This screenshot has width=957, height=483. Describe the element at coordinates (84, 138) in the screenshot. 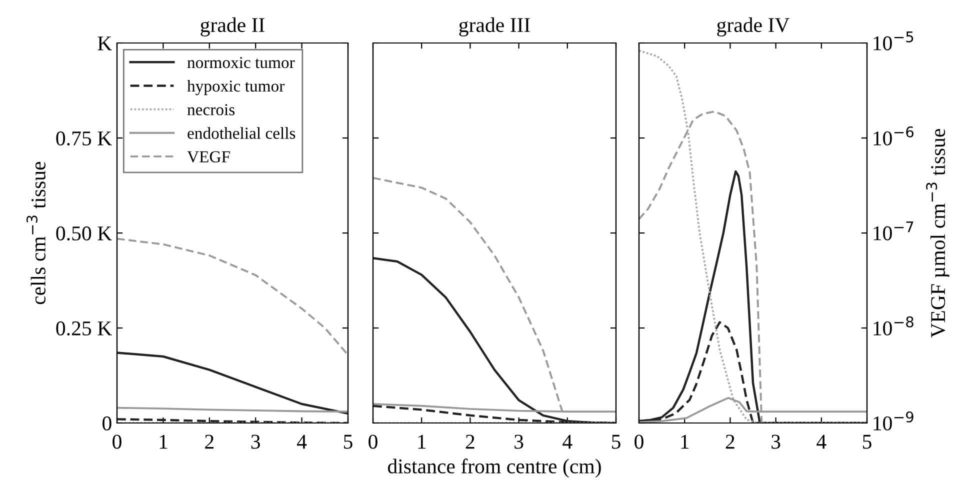

I see `y-tick-label: 0.75 K` at that location.